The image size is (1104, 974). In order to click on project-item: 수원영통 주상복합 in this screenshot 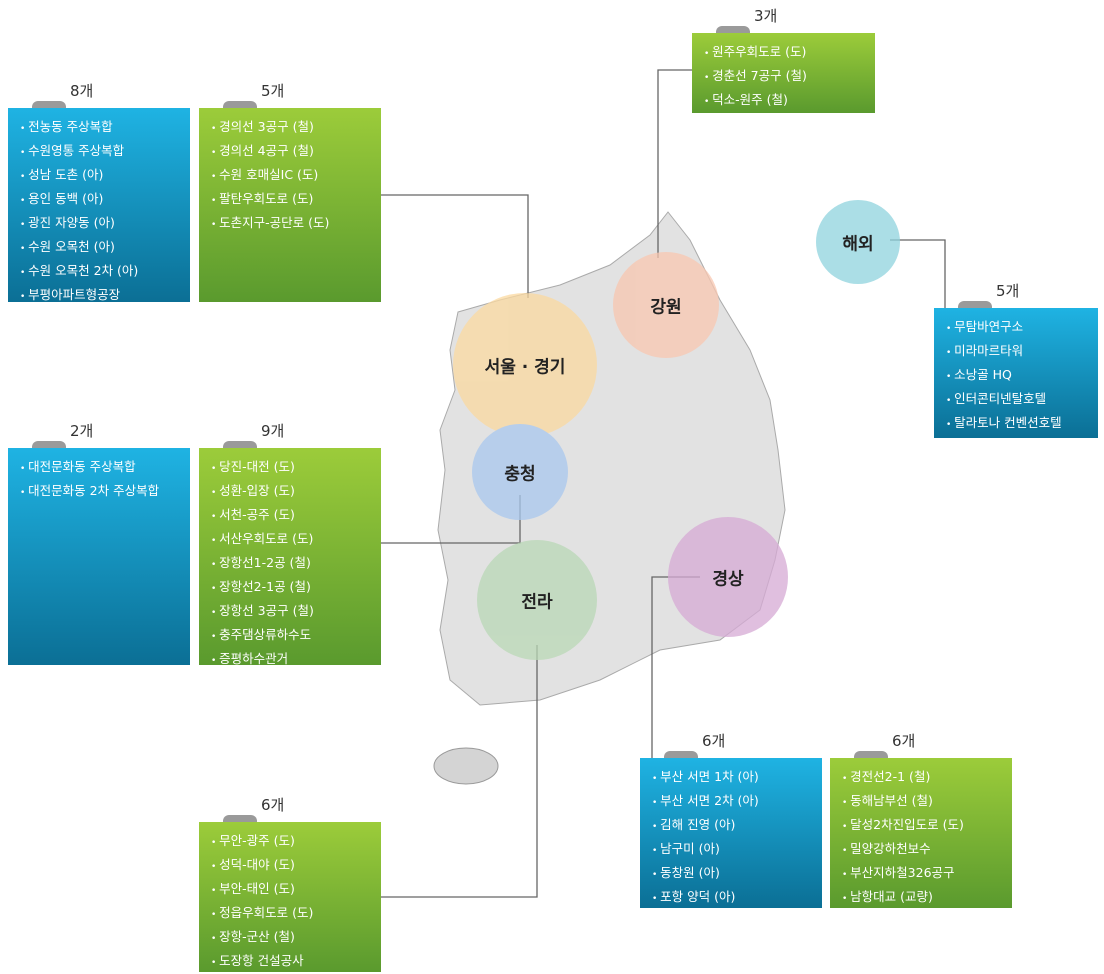, I will do `click(102, 152)`.